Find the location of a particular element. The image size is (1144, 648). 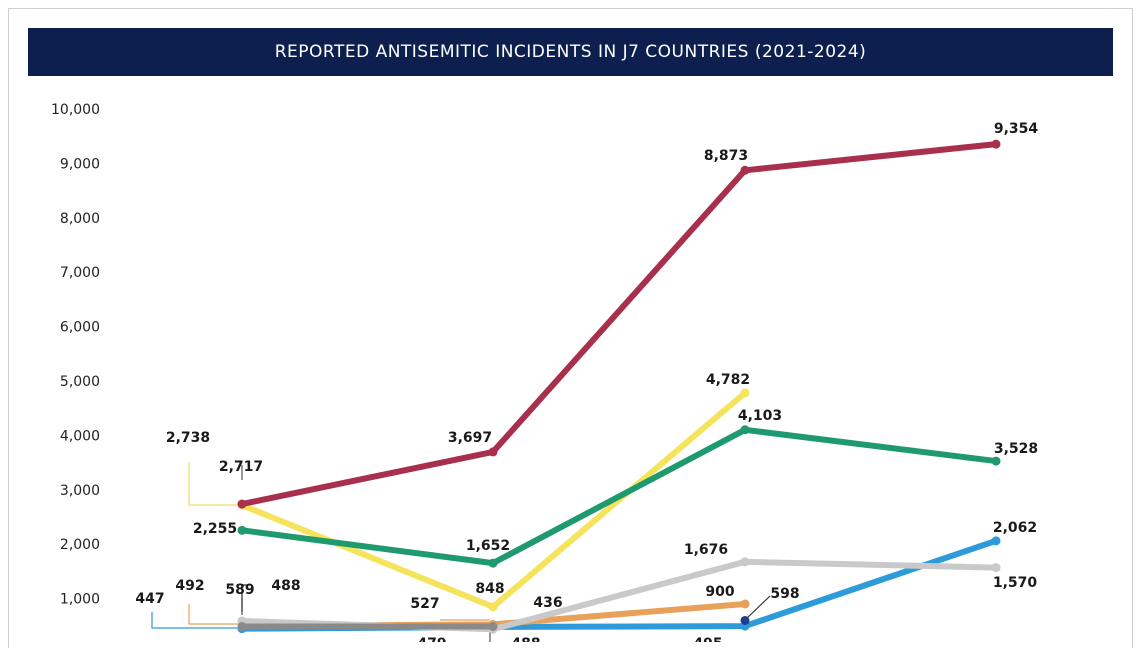

y-tick-label: 2,000 is located at coordinates (80, 545).